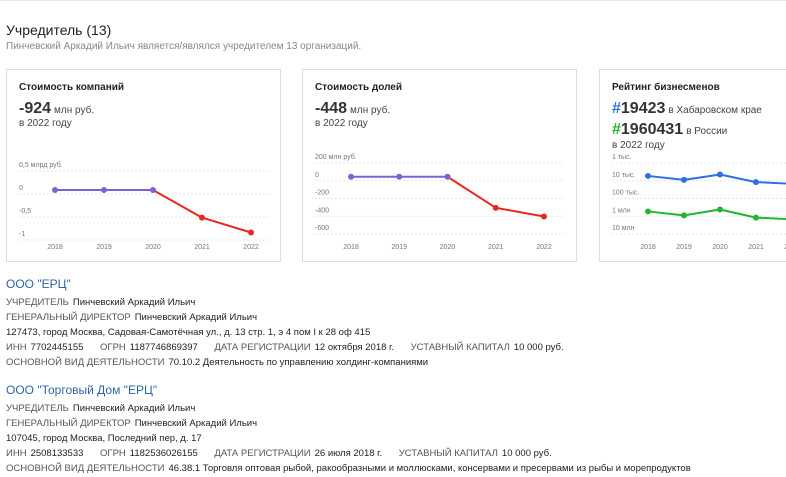 The image size is (786, 477). What do you see at coordinates (41, 165) in the screenshot?
I see `y-tick-label: 0,5 млрд руб.` at bounding box center [41, 165].